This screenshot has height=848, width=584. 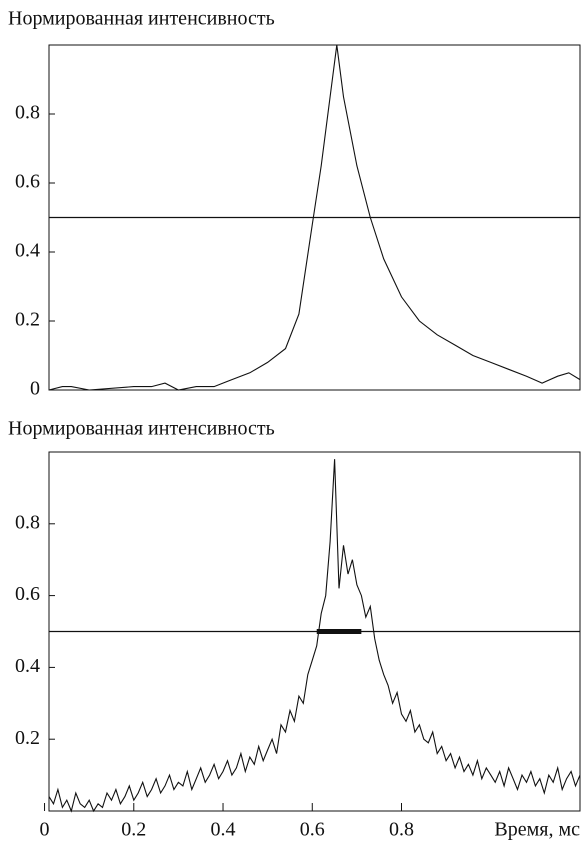 I want to click on x-tick-label: 0.8, so click(x=401, y=830).